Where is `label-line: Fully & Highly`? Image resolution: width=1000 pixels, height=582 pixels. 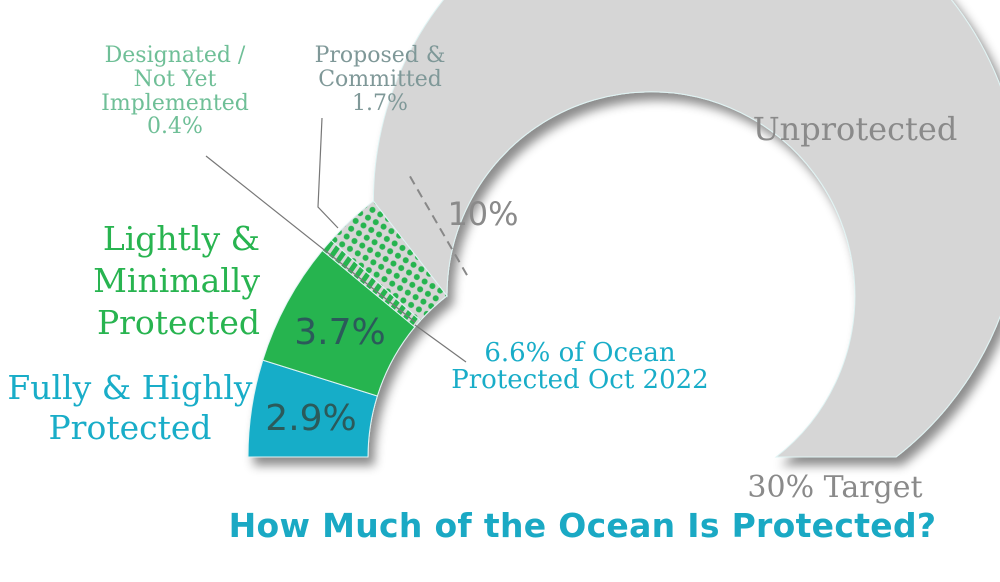 label-line: Fully & Highly is located at coordinates (130, 387).